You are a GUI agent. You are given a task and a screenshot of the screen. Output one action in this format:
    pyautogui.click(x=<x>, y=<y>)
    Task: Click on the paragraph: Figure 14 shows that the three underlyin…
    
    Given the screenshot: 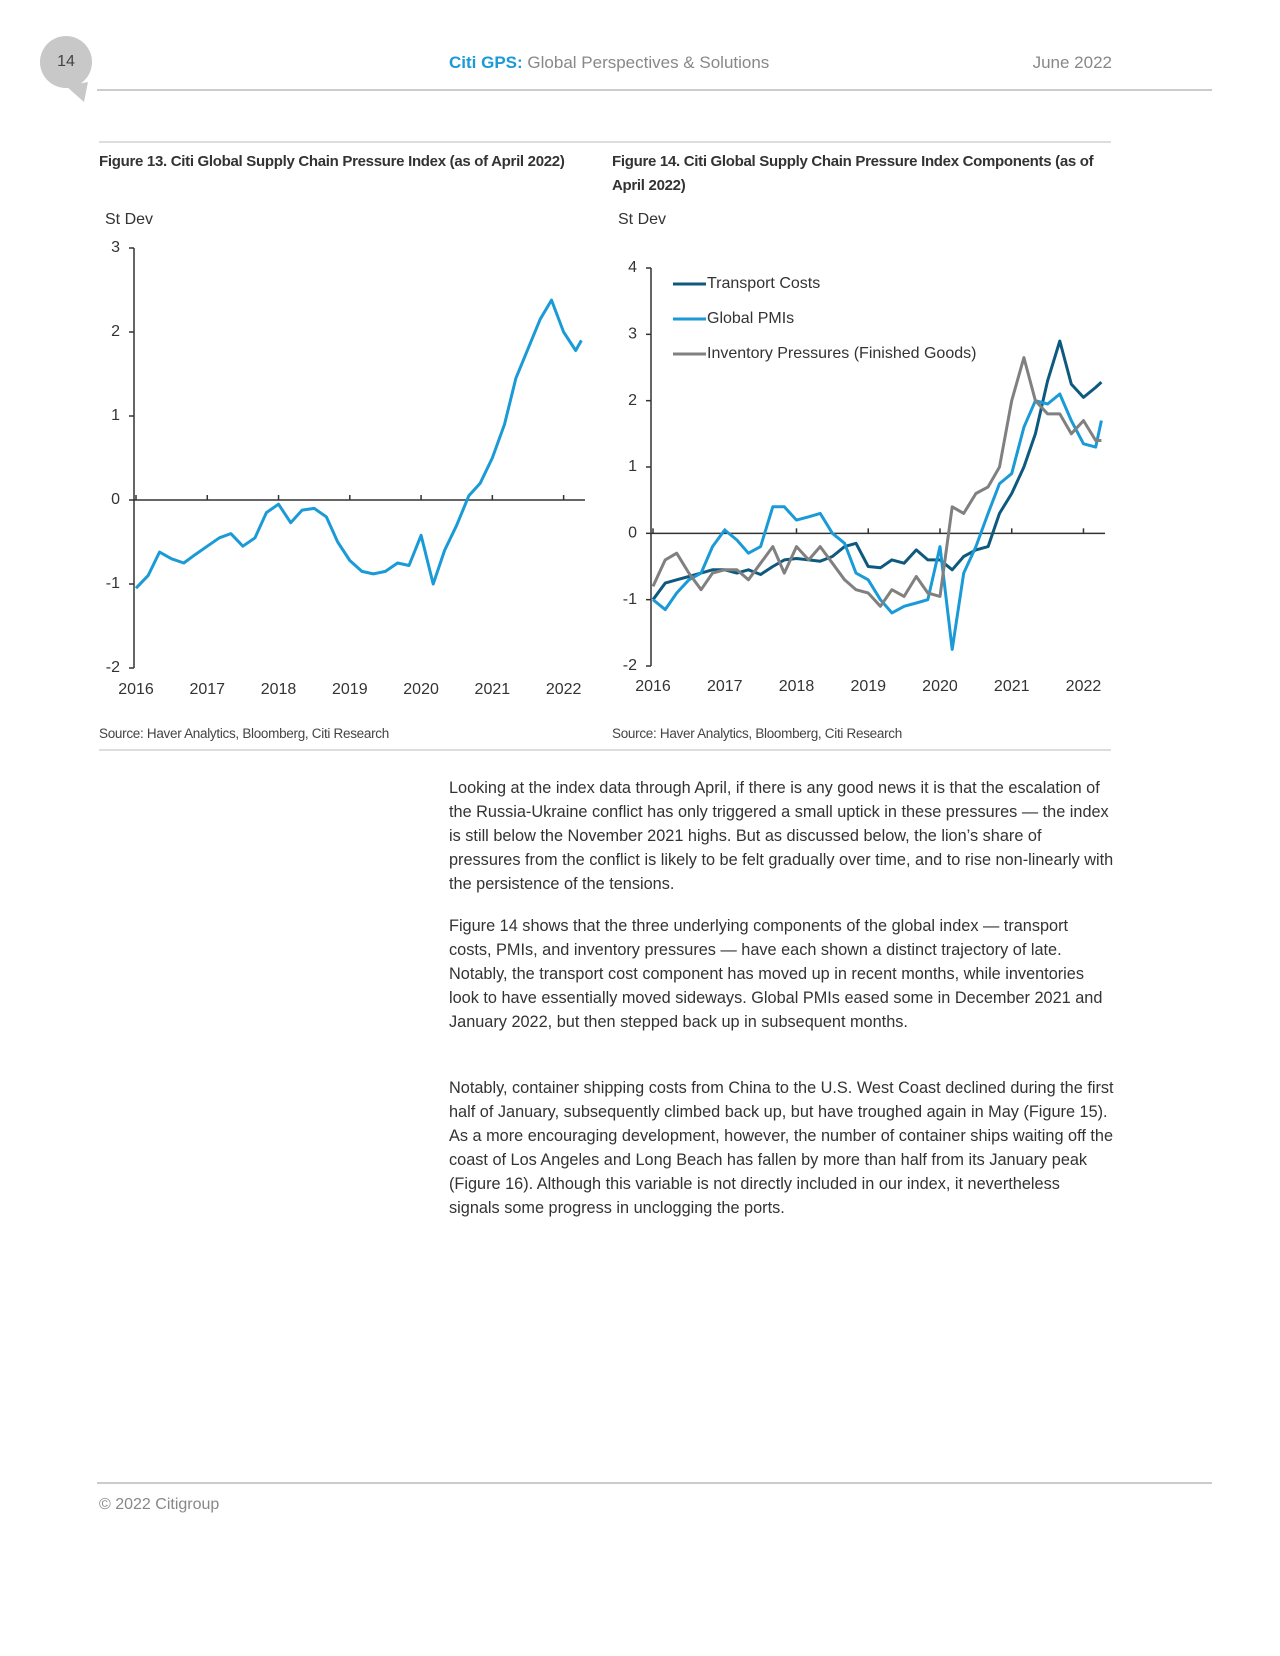 What is the action you would take?
    pyautogui.click(x=776, y=974)
    